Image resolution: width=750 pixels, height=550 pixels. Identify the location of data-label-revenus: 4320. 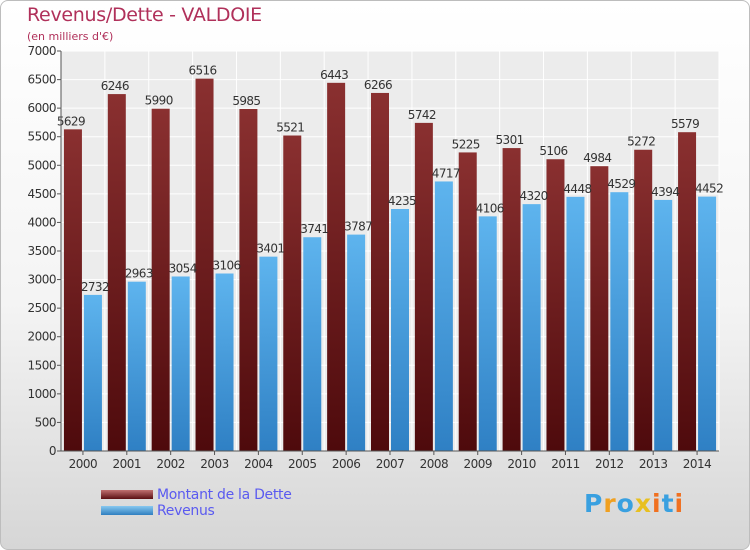
(534, 196).